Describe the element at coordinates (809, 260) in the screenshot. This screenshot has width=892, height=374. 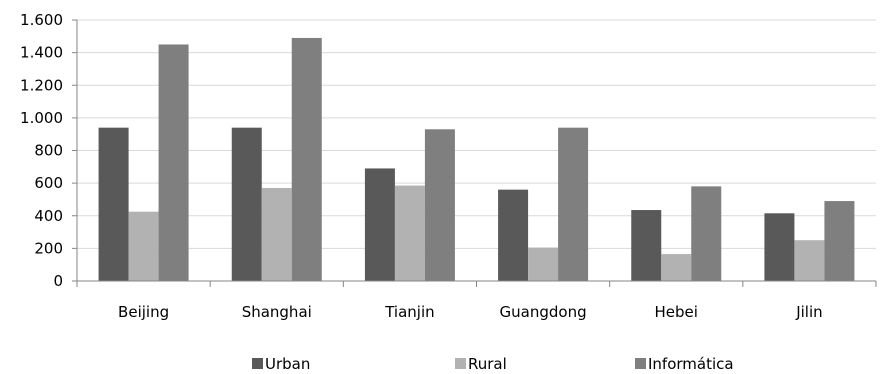
I see `bar-rural-jilin` at that location.